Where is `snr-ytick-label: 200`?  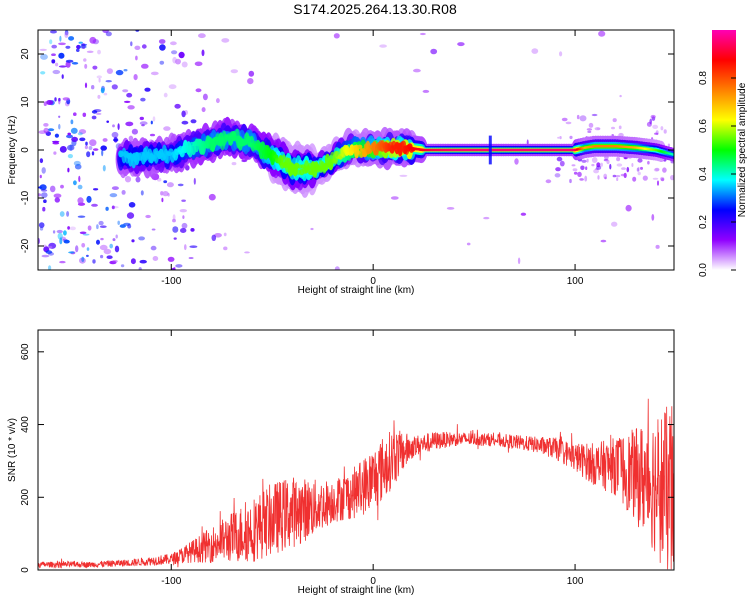 snr-ytick-label: 200 is located at coordinates (25, 496).